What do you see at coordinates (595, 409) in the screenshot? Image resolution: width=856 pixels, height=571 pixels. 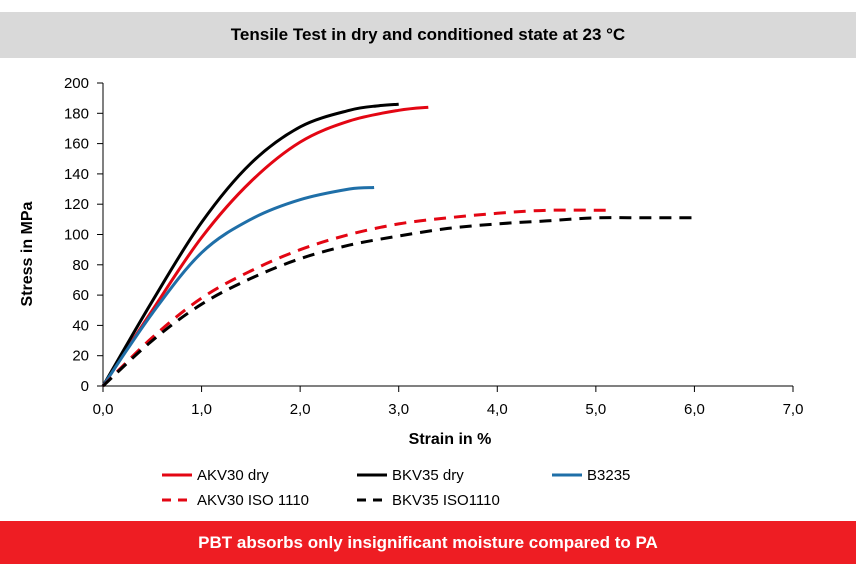 I see `x-tick-label: 5,0` at bounding box center [595, 409].